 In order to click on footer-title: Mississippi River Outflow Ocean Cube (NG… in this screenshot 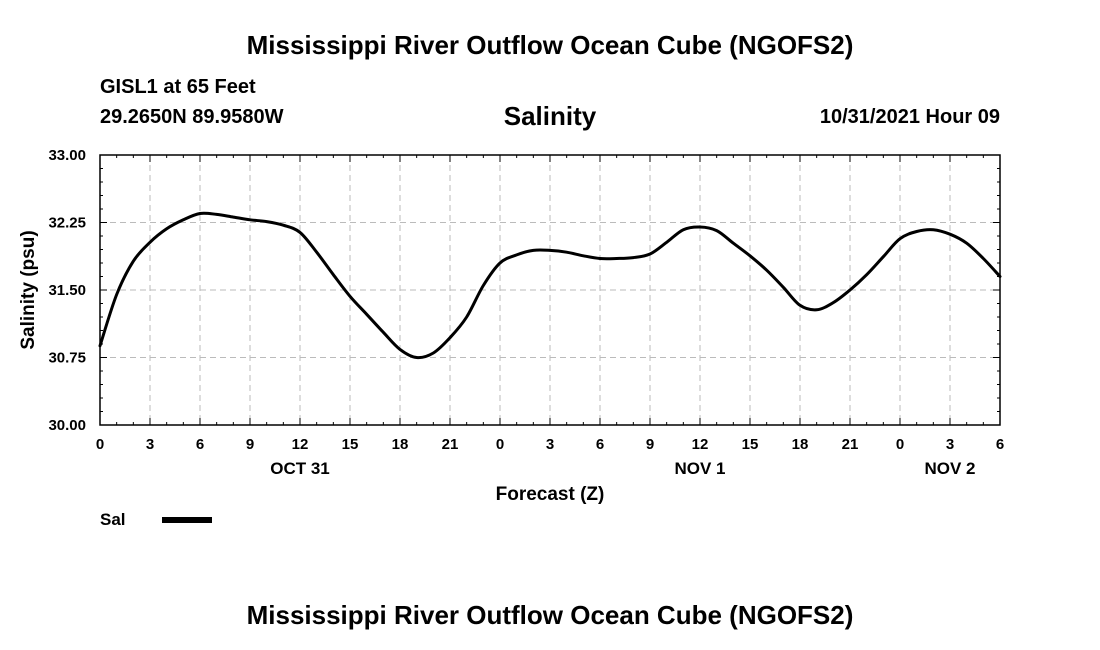, I will do `click(550, 615)`.